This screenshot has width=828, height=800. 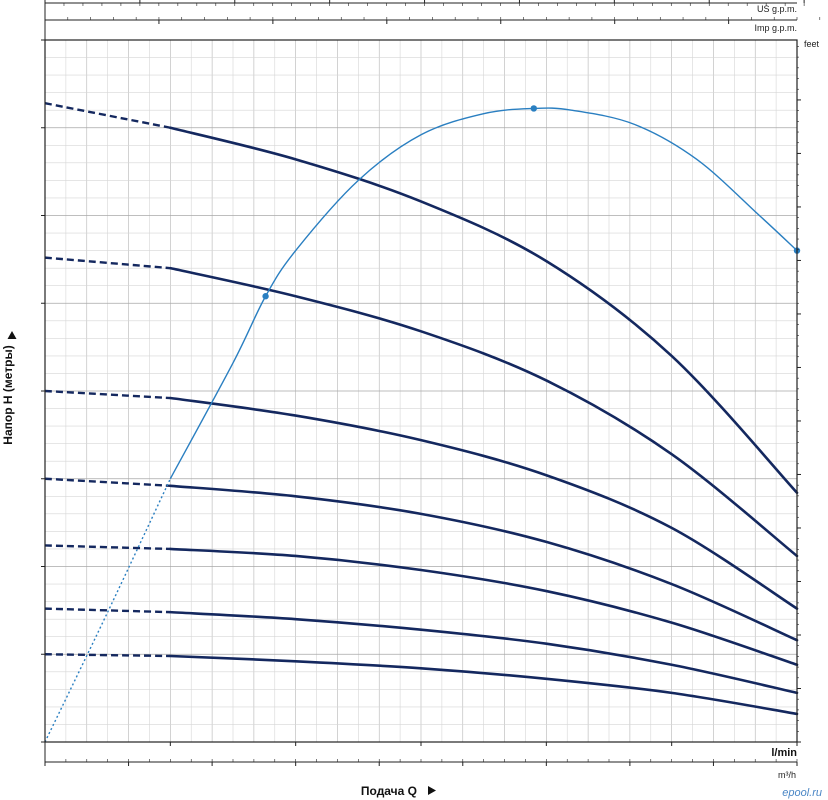 I want to click on efficiency-curve-dotted, so click(x=107, y=610).